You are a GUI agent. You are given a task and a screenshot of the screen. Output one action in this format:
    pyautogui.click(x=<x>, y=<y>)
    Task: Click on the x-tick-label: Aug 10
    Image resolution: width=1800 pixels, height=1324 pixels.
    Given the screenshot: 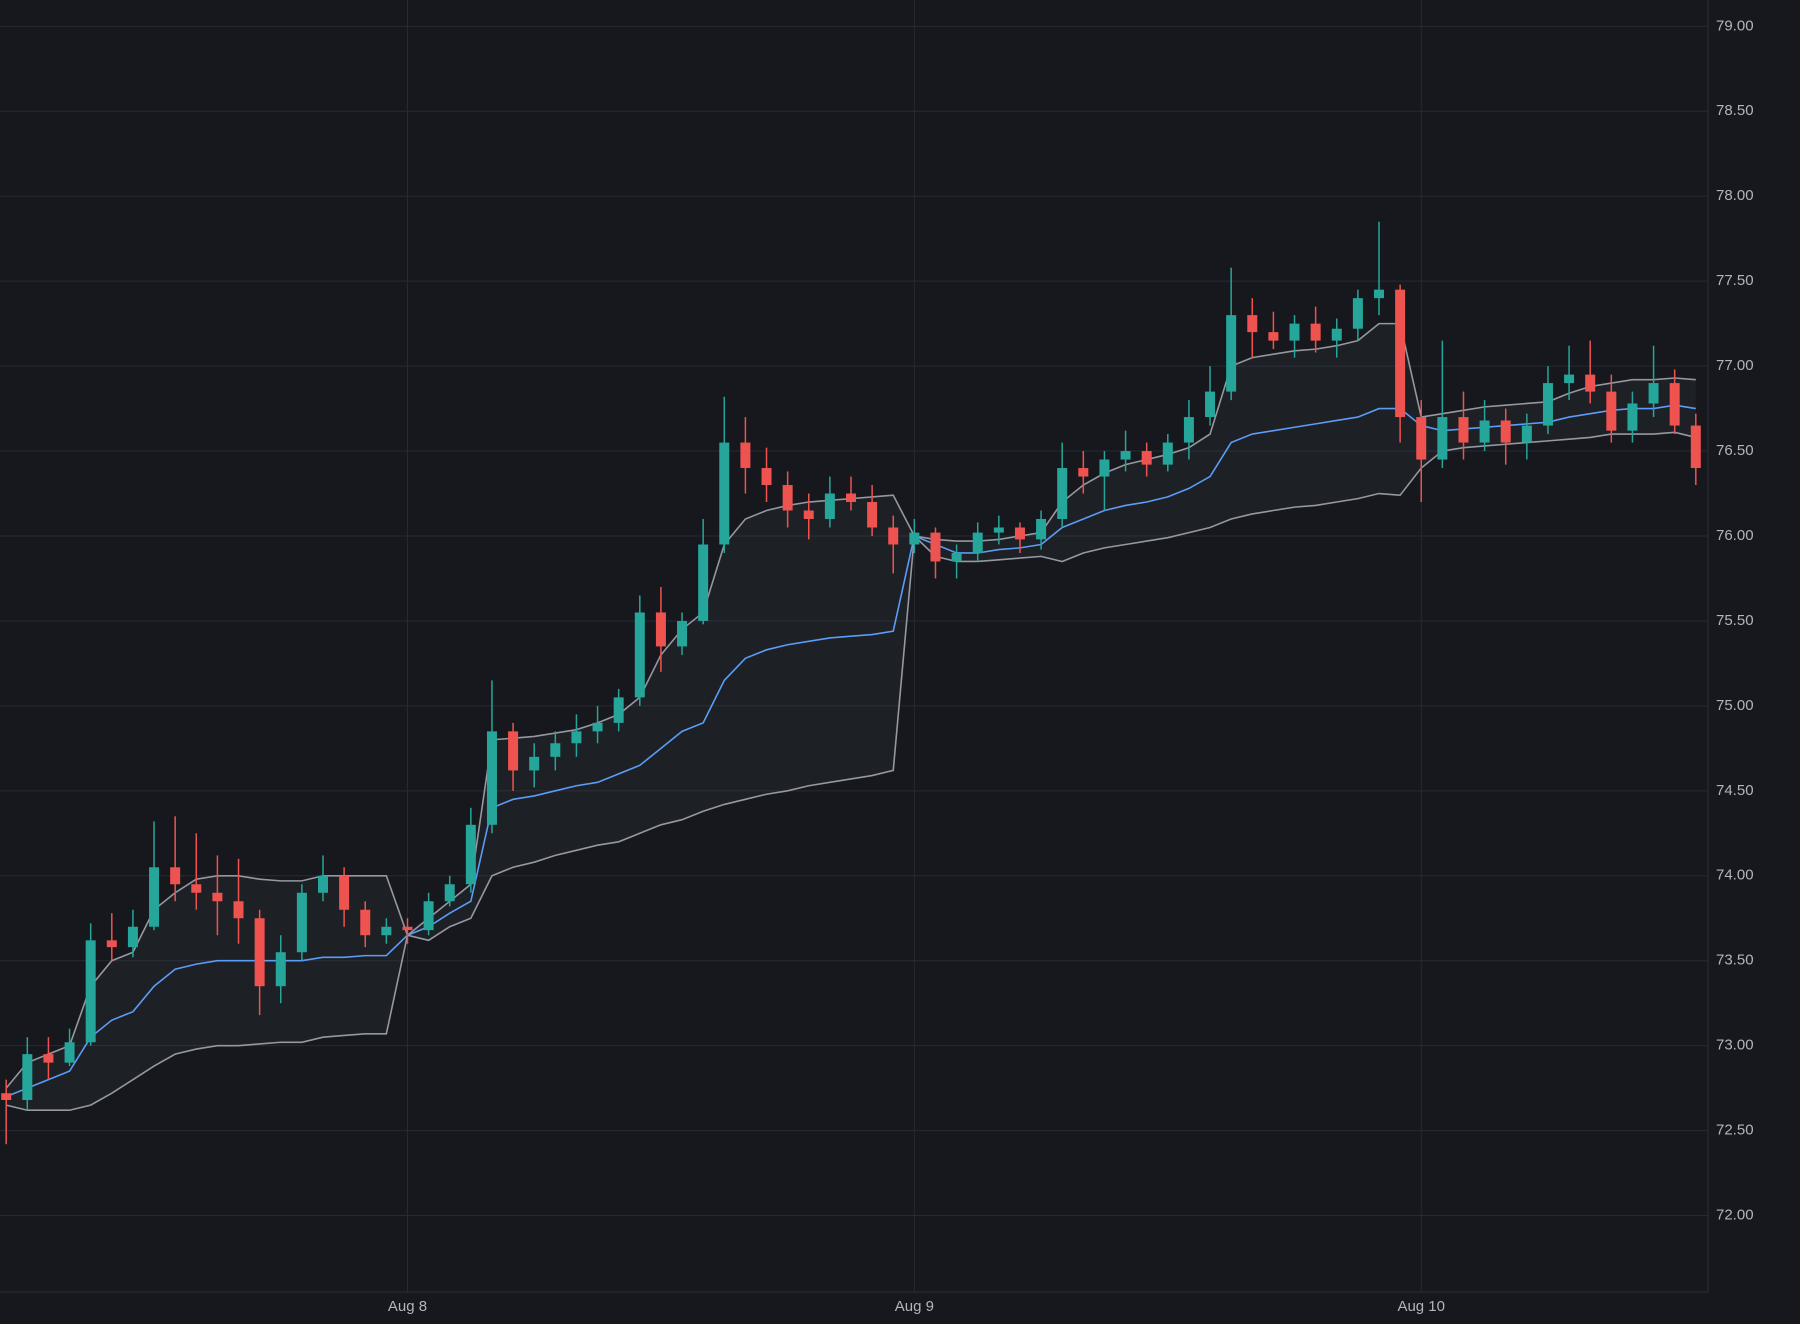 What is the action you would take?
    pyautogui.click(x=1421, y=1306)
    